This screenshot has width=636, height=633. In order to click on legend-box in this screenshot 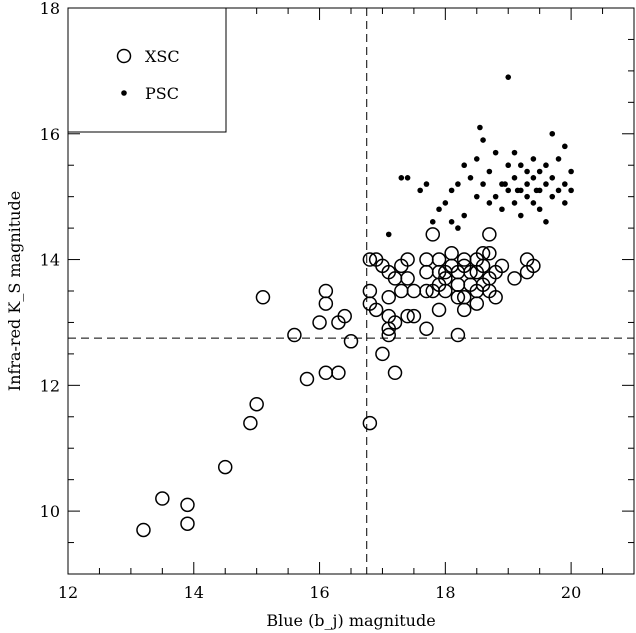, I will do `click(147, 70)`.